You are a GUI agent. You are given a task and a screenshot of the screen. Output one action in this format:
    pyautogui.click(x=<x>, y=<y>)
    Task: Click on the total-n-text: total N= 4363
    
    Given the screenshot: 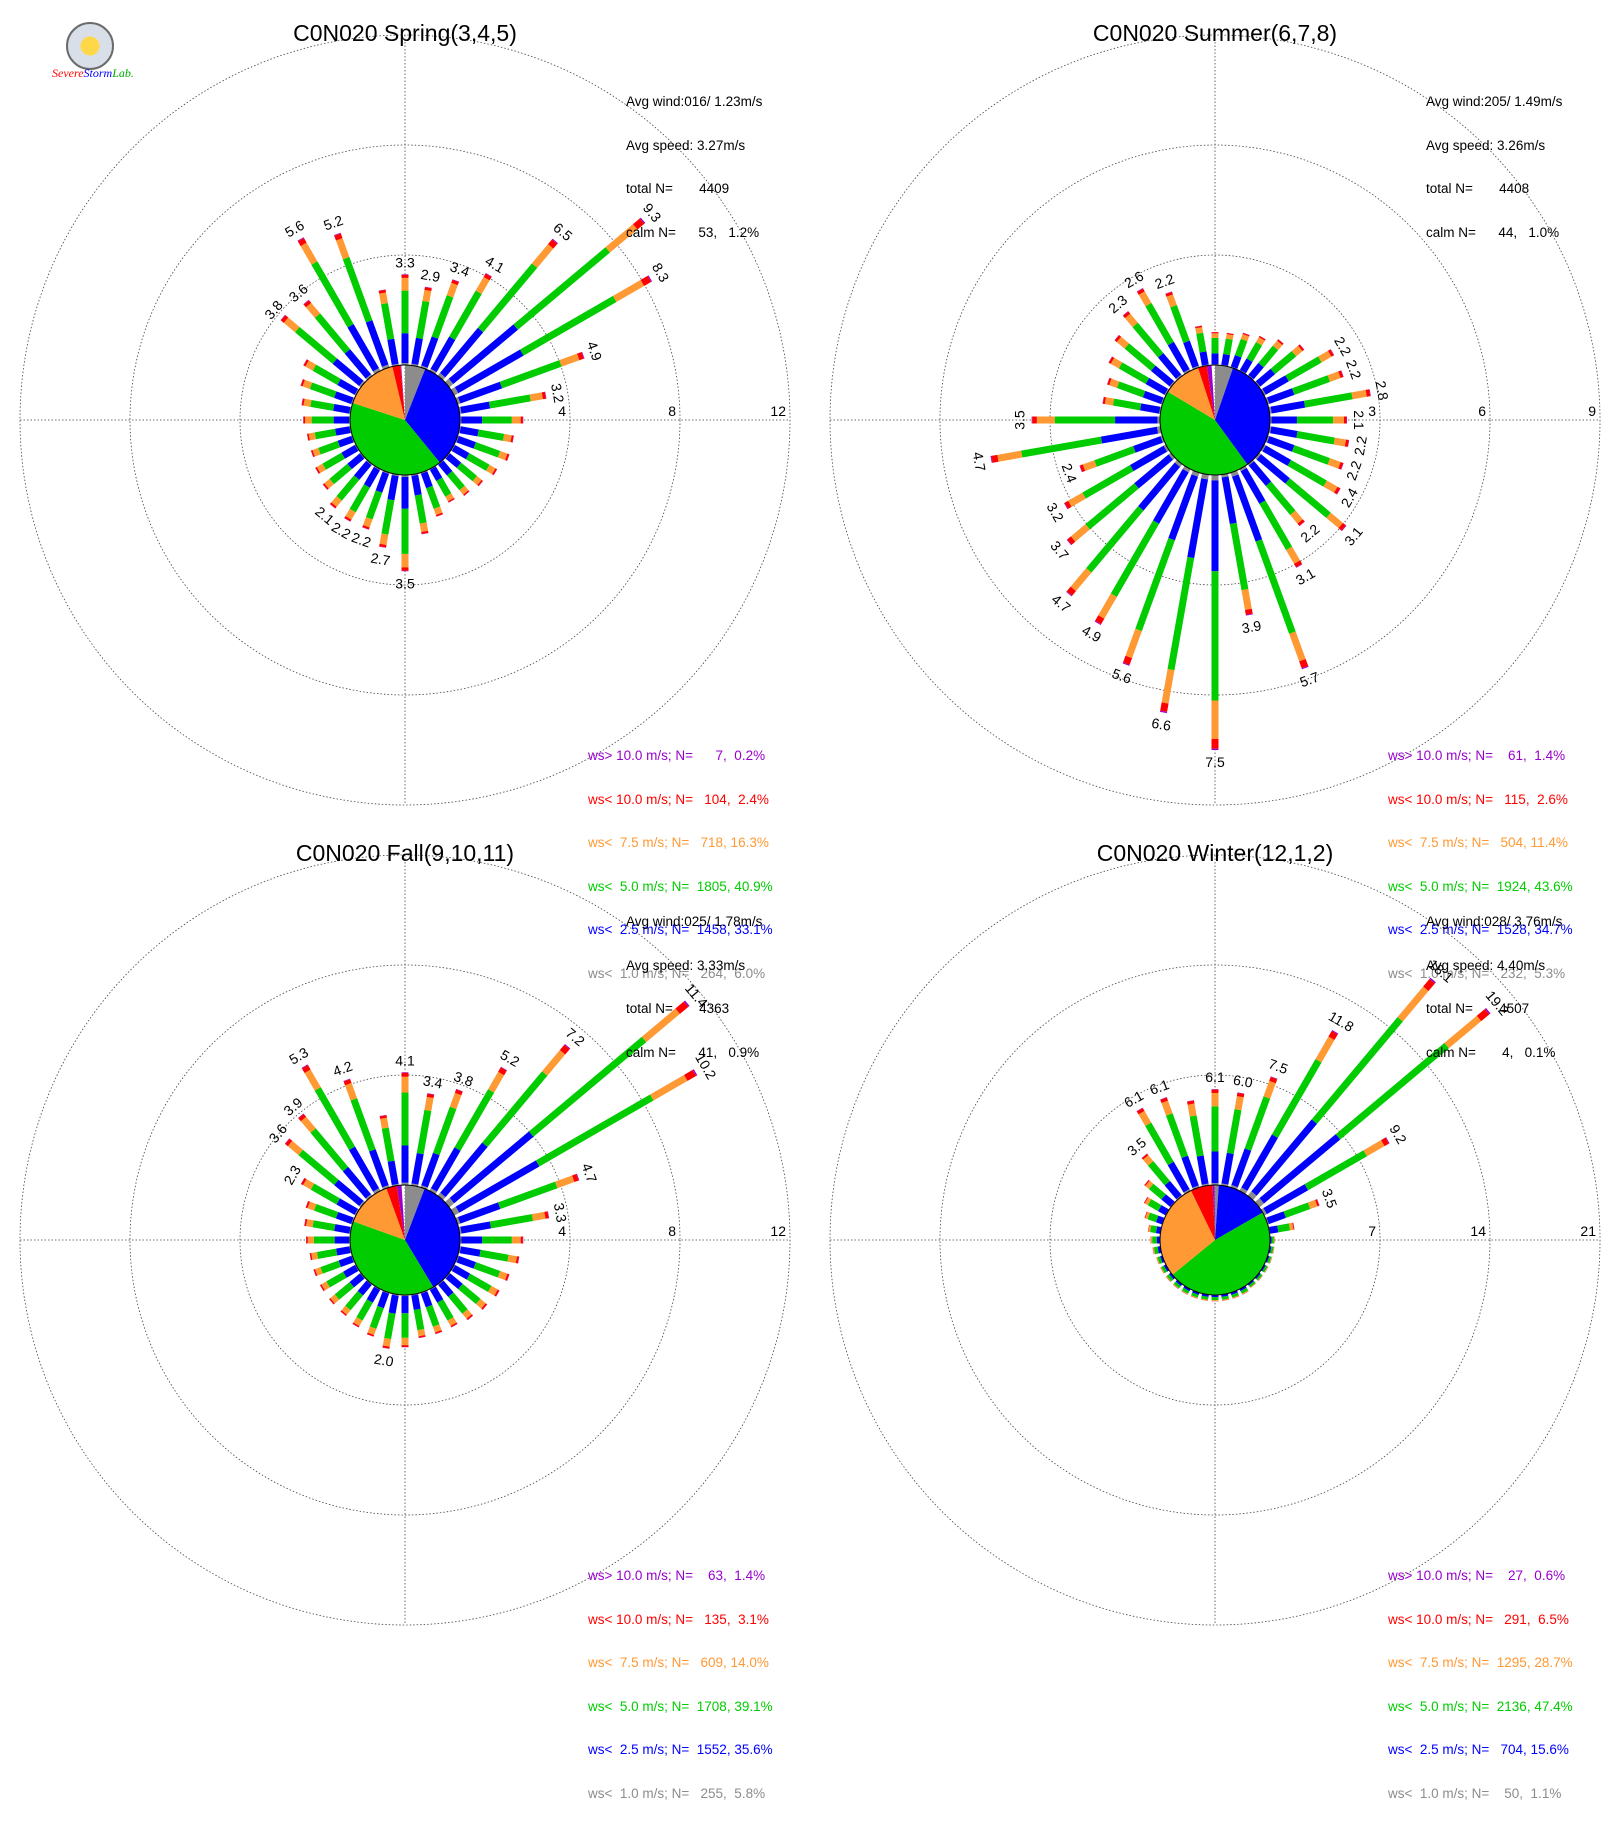 What is the action you would take?
    pyautogui.click(x=694, y=1009)
    